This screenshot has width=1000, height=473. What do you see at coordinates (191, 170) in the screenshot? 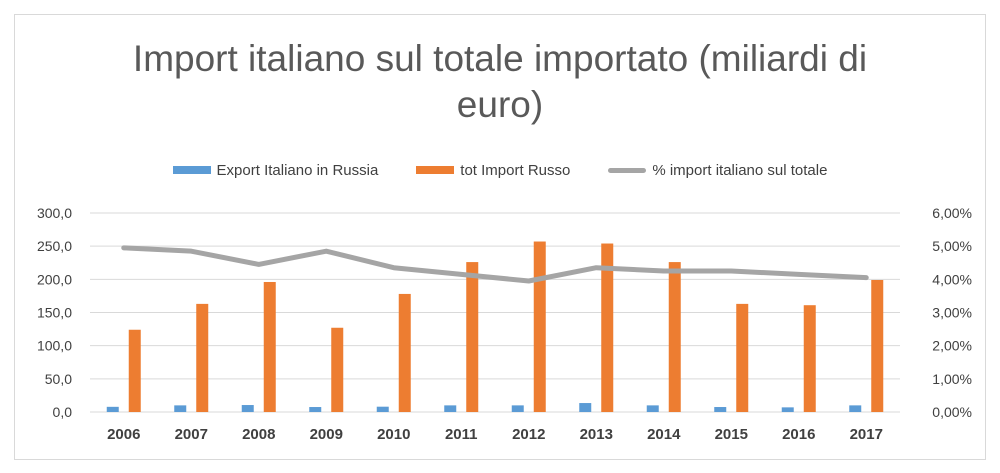
I see `legend-swatch-export` at bounding box center [191, 170].